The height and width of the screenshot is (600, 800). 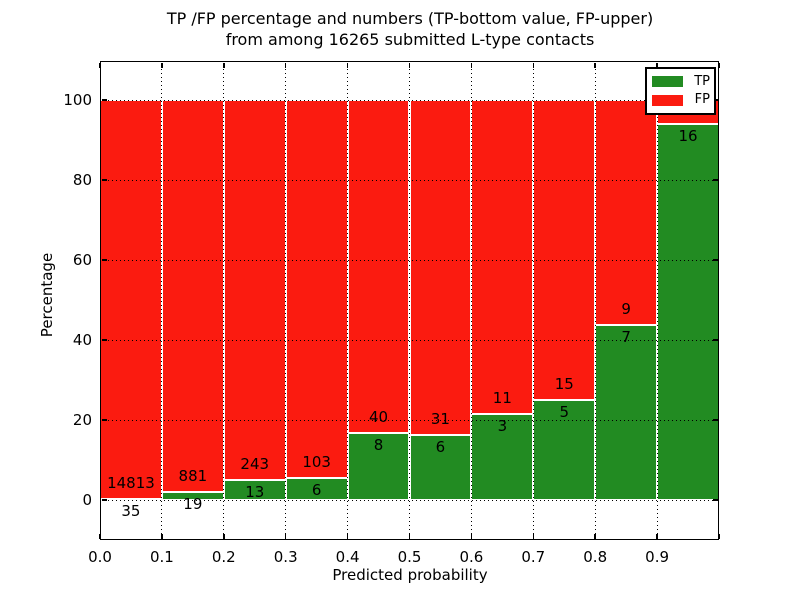 I want to click on fp-count-label: 15, so click(x=564, y=384).